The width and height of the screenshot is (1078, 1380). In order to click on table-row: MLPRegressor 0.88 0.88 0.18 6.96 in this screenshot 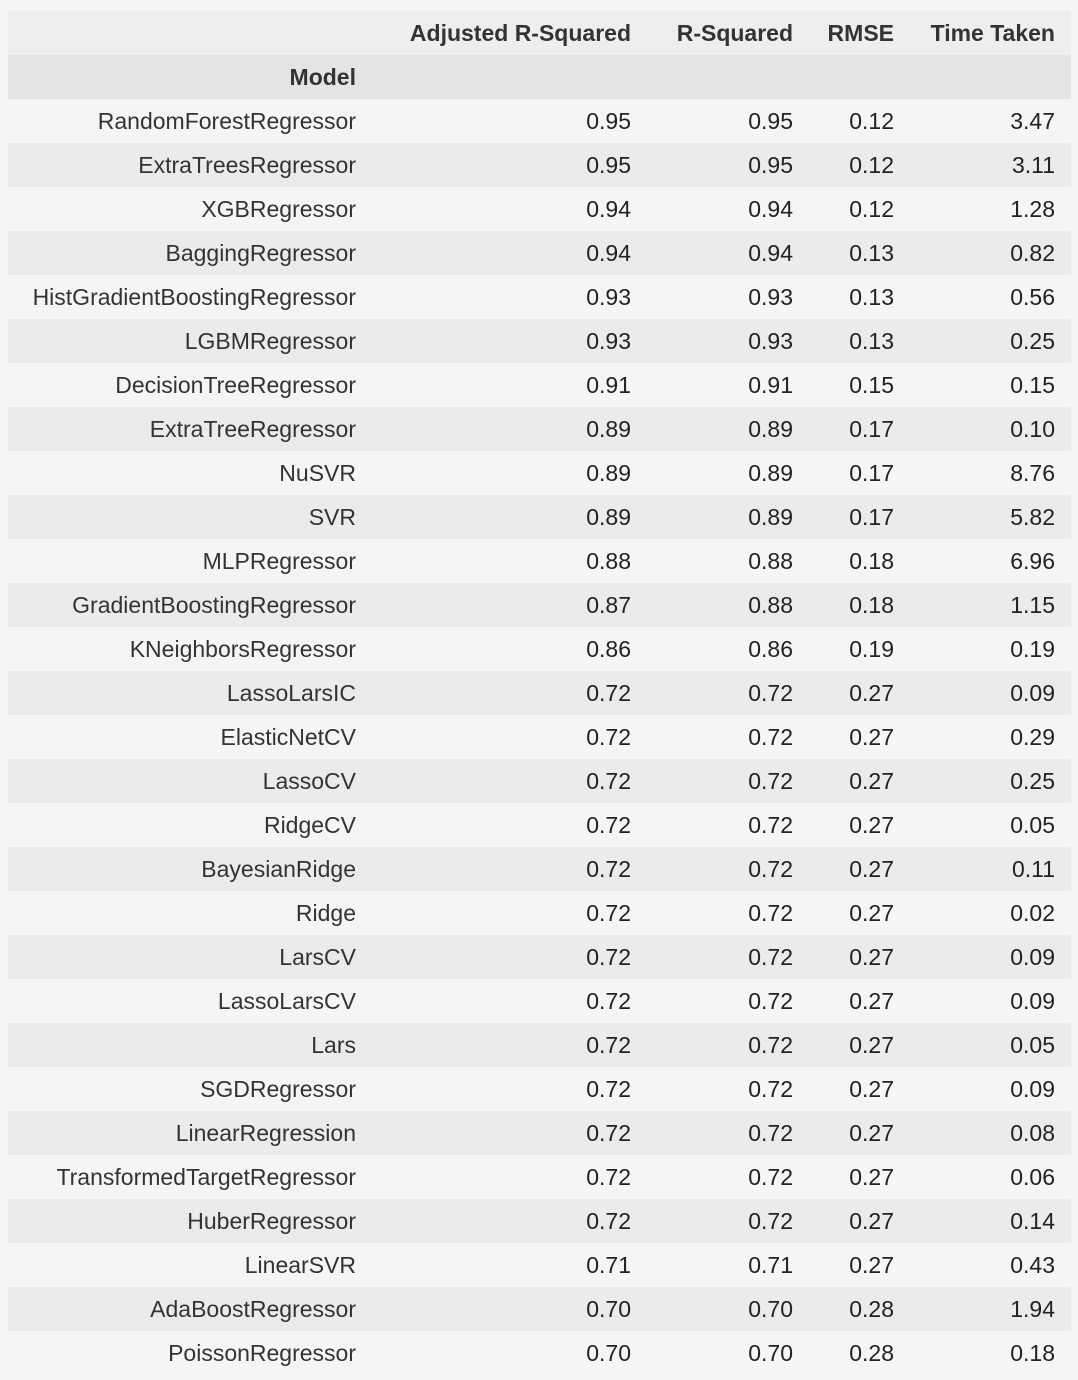, I will do `click(539, 561)`.